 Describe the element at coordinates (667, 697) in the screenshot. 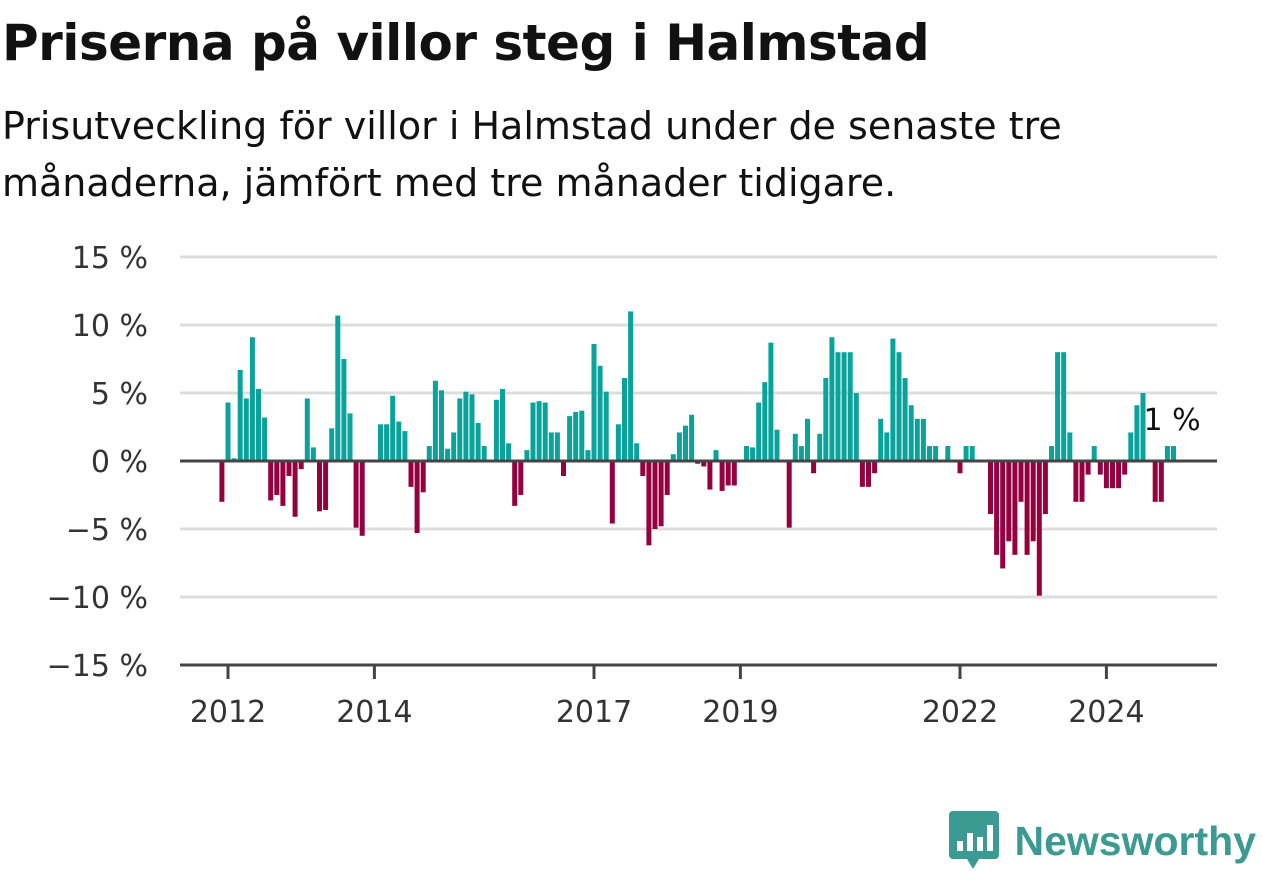

I see `x-axis-ticks: 2012 2014 2017 2019 2022 2024` at that location.